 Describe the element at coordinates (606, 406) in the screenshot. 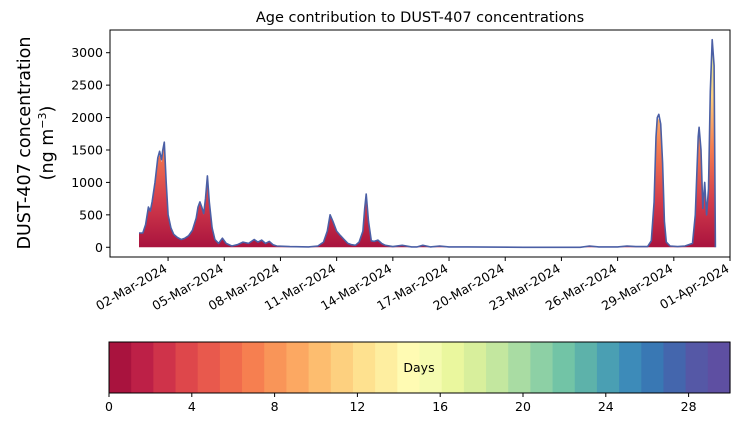

I see `colorbar-tick-label: 24` at that location.